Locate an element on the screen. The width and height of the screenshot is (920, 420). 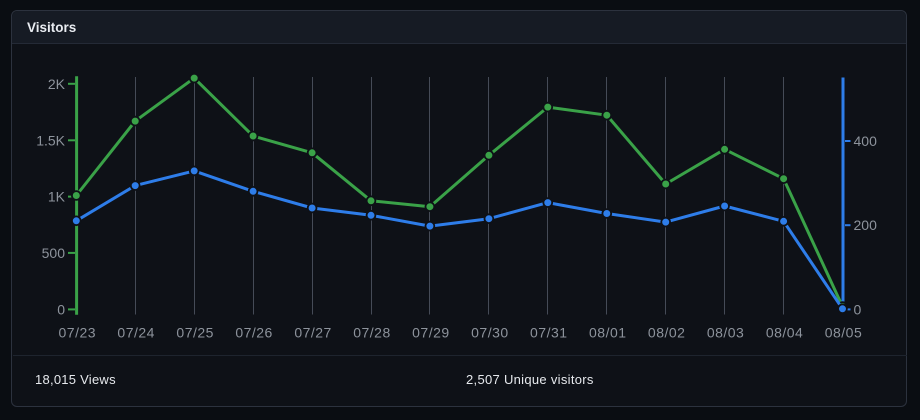
svg-text: 2K is located at coordinates (57, 84).